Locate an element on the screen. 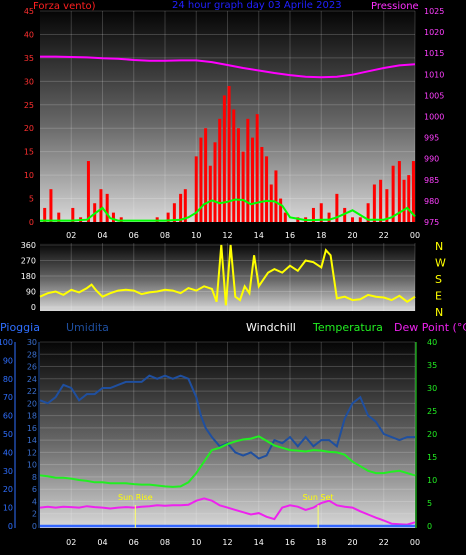  humidity-tick-label: 26 is located at coordinates (32, 367).